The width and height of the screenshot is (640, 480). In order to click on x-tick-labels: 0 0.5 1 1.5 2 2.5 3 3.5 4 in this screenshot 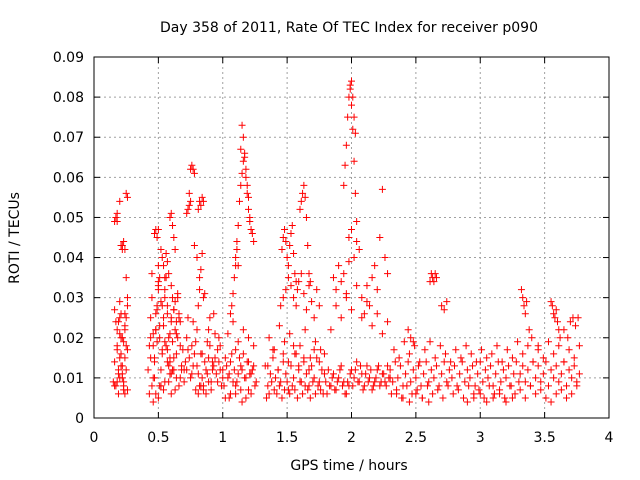, I will do `click(352, 438)`.